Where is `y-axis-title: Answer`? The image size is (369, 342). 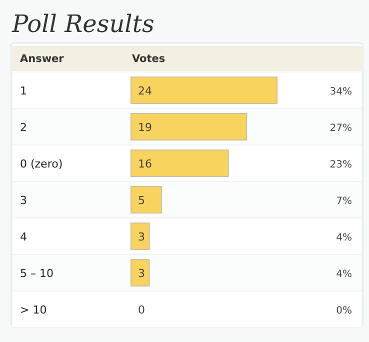
y-axis-title: Answer is located at coordinates (42, 59).